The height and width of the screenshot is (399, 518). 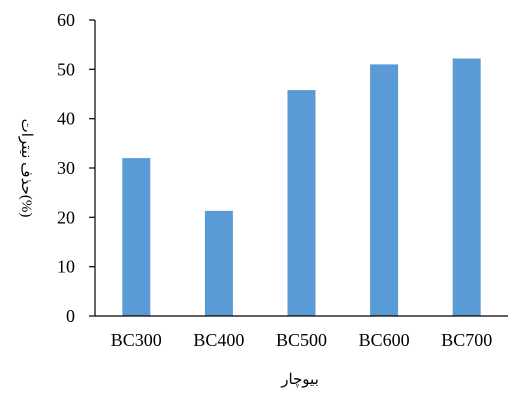 What do you see at coordinates (66, 217) in the screenshot?
I see `y-tick-label: 20` at bounding box center [66, 217].